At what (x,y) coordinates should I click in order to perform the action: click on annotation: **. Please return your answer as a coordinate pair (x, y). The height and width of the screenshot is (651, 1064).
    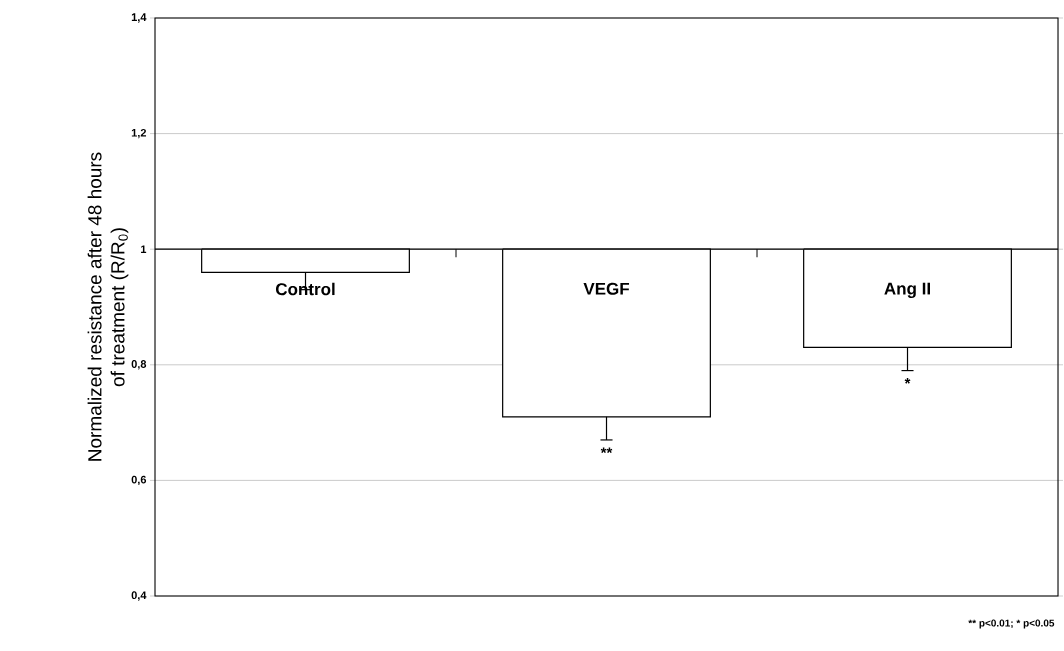
    Looking at the image, I should click on (606, 450).